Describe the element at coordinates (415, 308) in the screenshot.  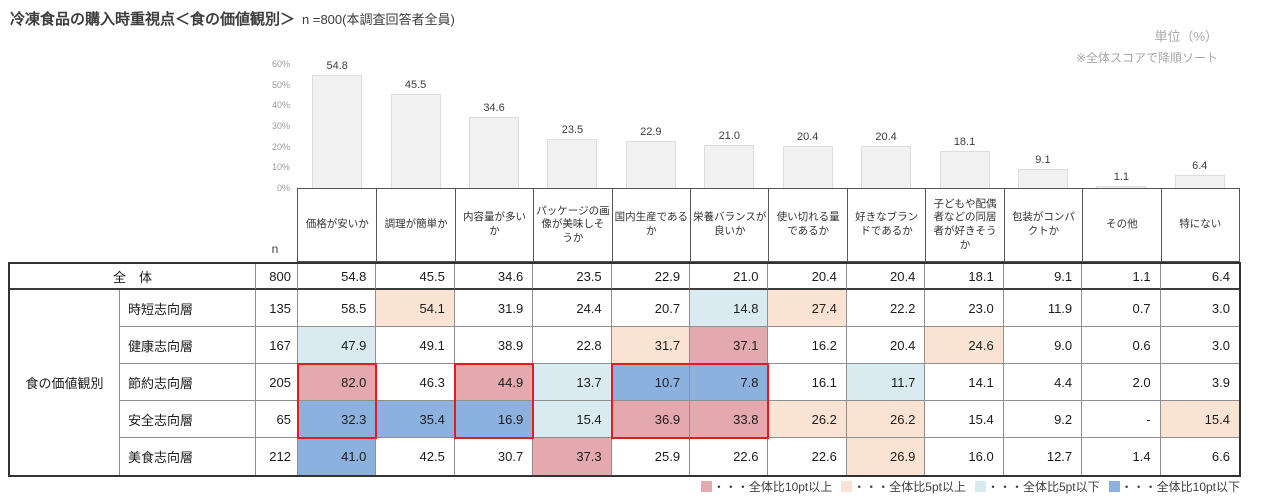
I see `table-cell: 54.1` at that location.